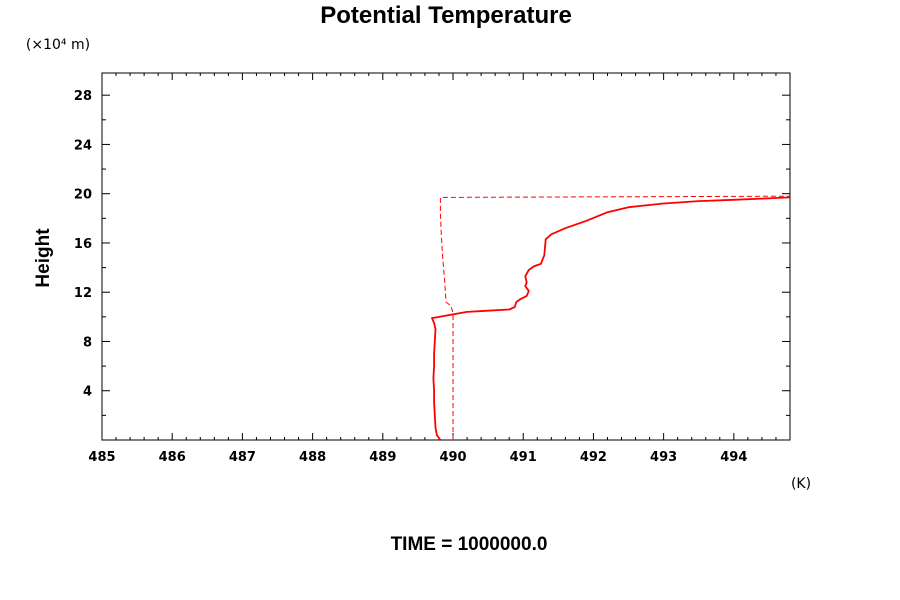  What do you see at coordinates (312, 457) in the screenshot?
I see `x-tick-label: 488` at bounding box center [312, 457].